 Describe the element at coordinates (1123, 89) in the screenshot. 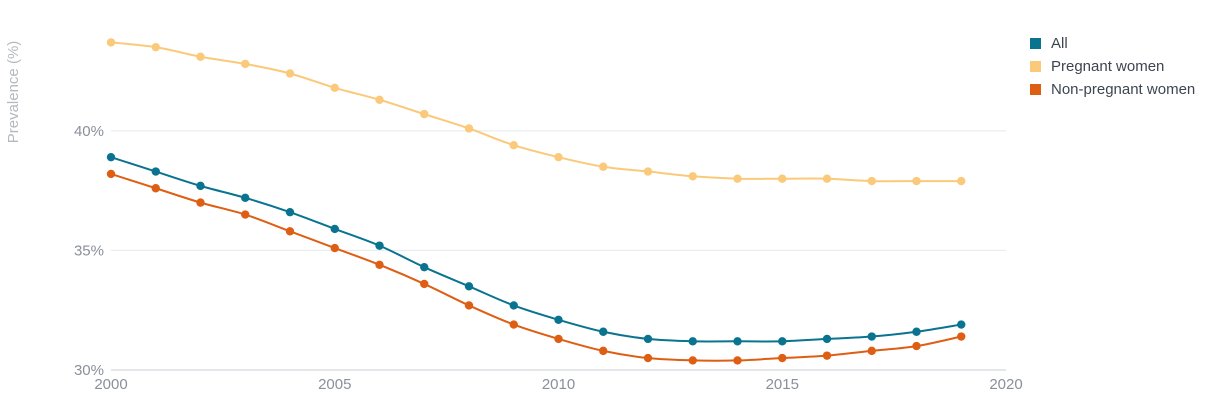

I see `legend-label: Non-pregnant women` at that location.